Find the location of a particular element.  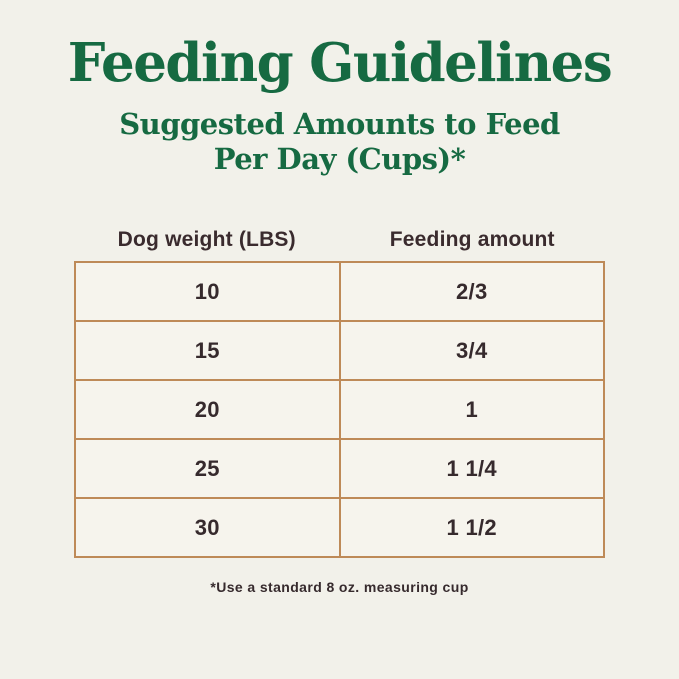

page-title: Feeding Guidelines is located at coordinates (340, 63).